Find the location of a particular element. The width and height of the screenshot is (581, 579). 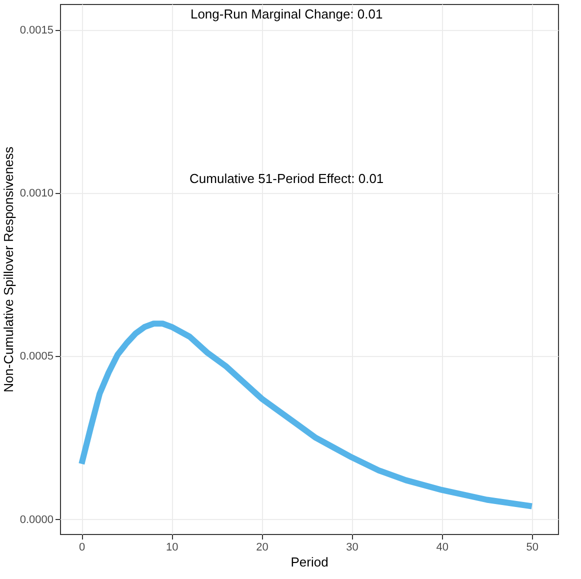

annotation: Long-Run Marginal Change: 0.01 is located at coordinates (286, 14).